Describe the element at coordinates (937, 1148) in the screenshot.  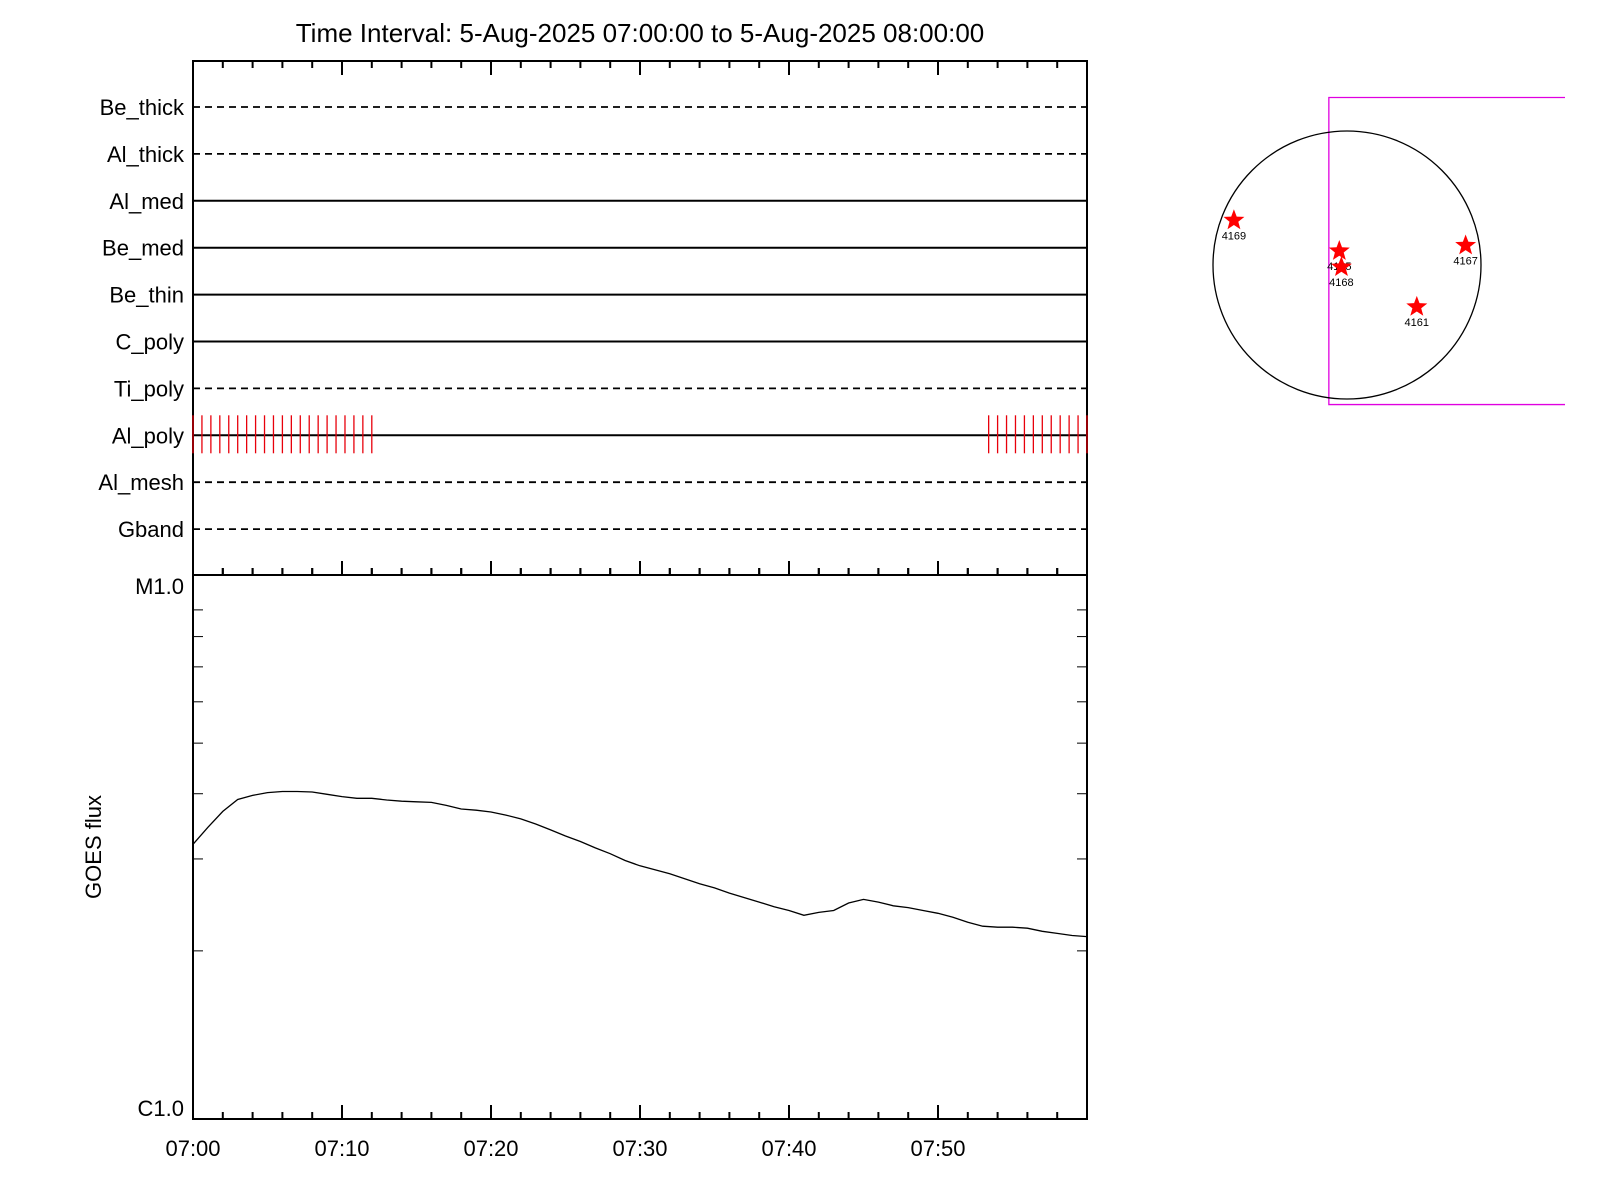
I see `x-tick-label: 07:50` at that location.